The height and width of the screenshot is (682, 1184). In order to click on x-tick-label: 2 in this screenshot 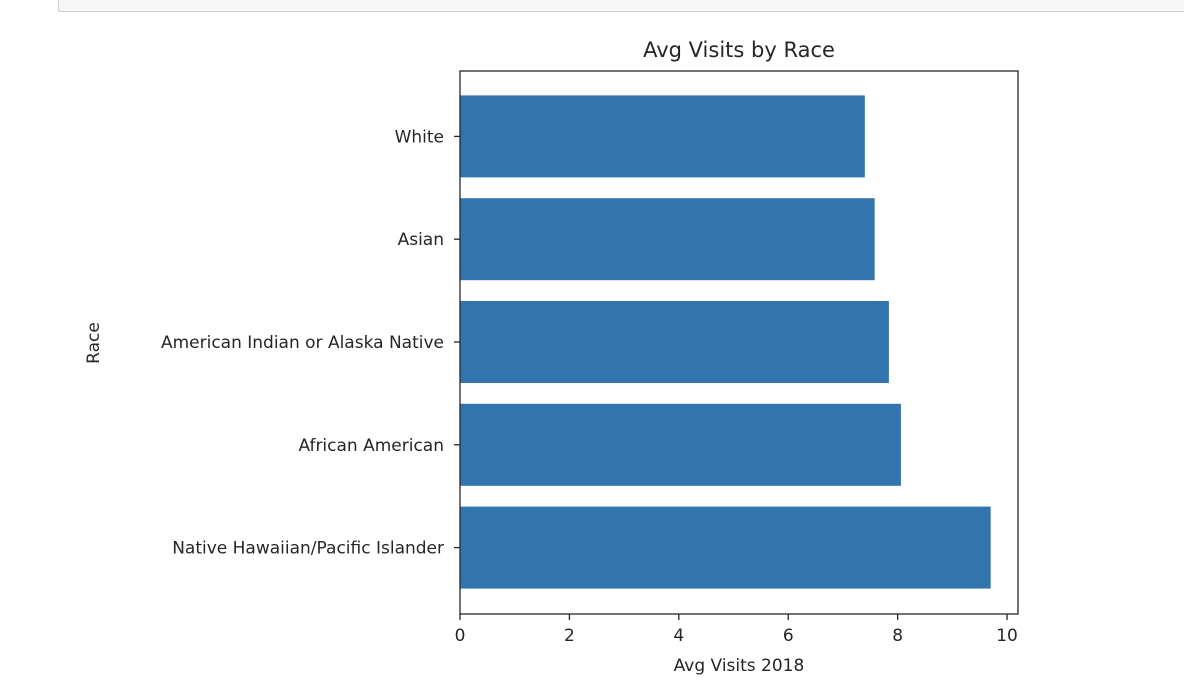, I will do `click(569, 636)`.